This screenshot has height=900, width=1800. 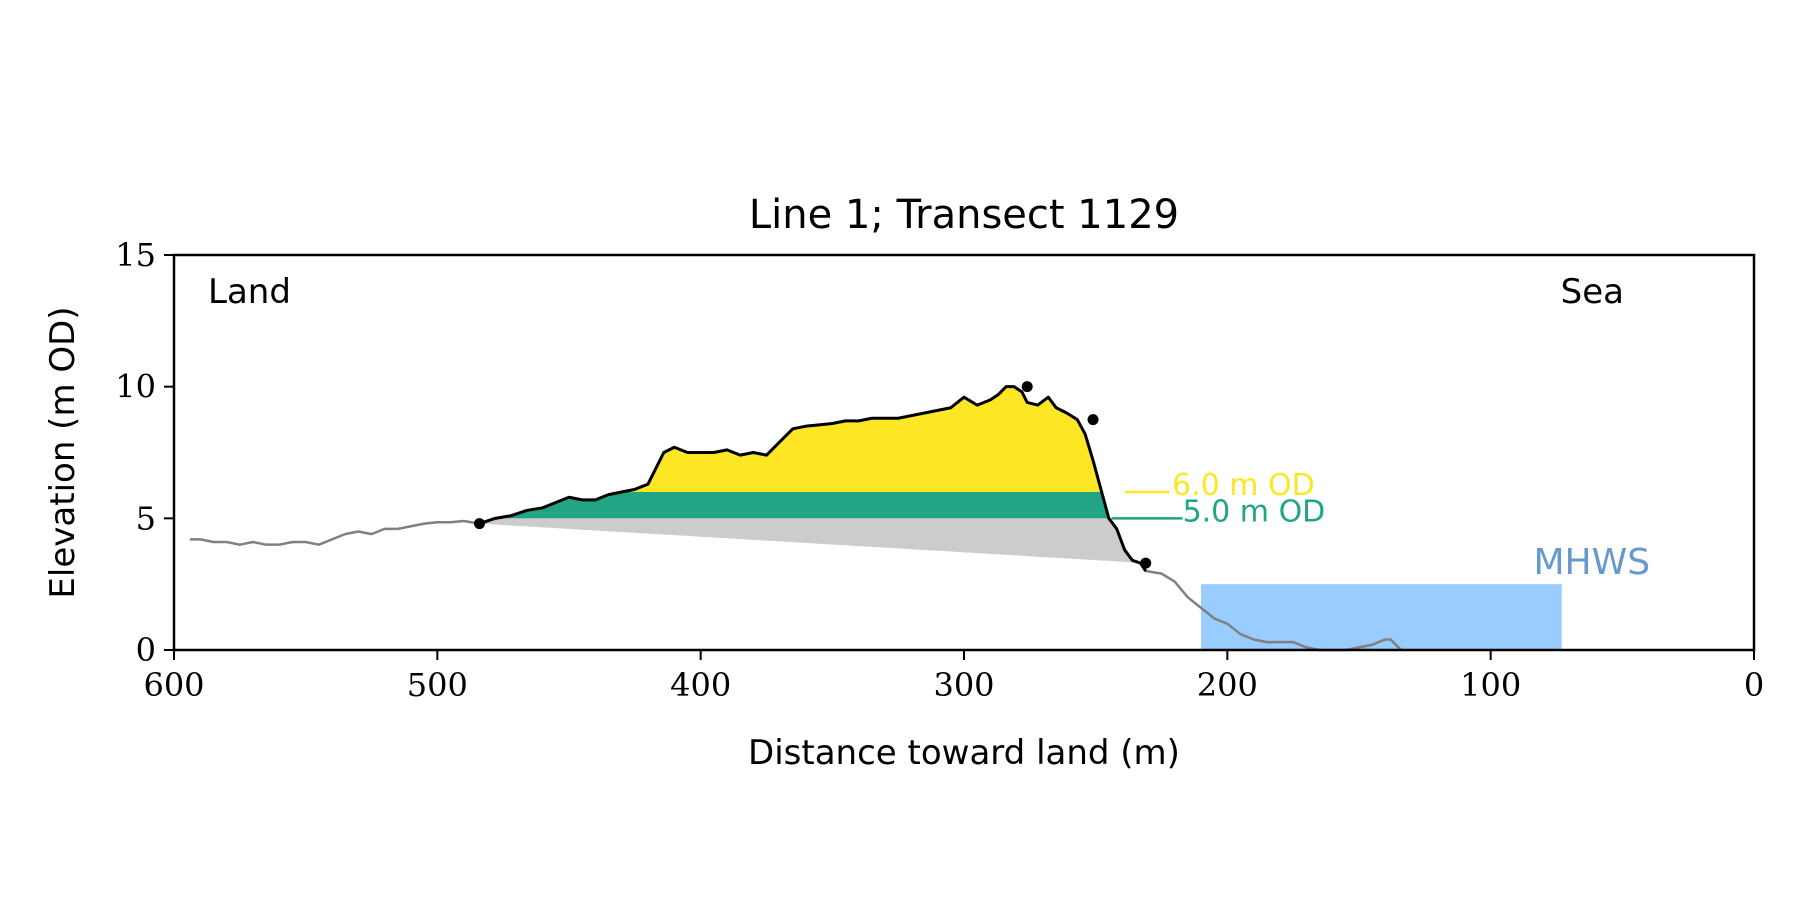 I want to click on profile-line-segment, so click(x=812, y=478).